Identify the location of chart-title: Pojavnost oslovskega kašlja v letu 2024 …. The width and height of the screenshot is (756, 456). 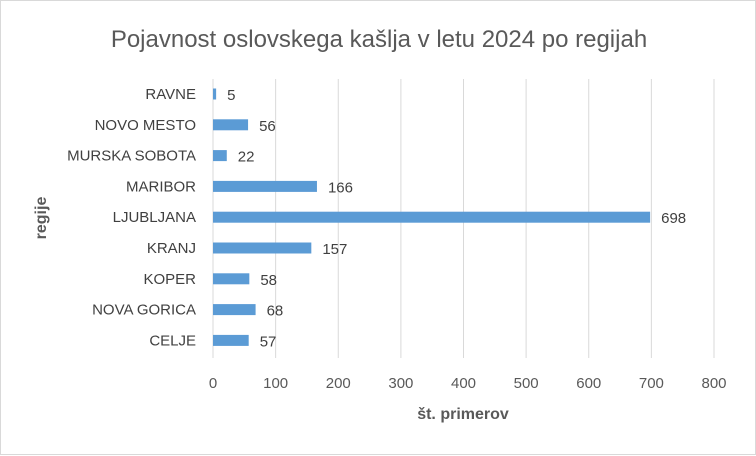
(379, 39).